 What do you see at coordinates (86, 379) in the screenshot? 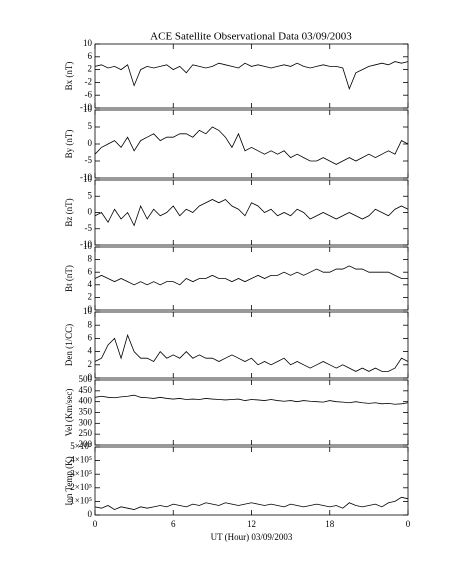
I see `y-tick-label: 500` at bounding box center [86, 379].